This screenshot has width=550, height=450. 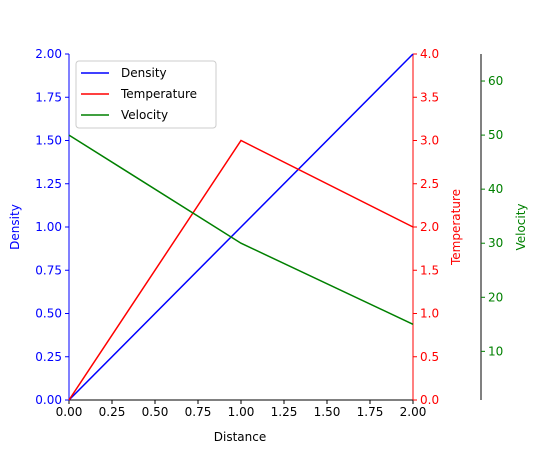 I want to click on y-tick-label-velocity: 40, so click(x=495, y=189).